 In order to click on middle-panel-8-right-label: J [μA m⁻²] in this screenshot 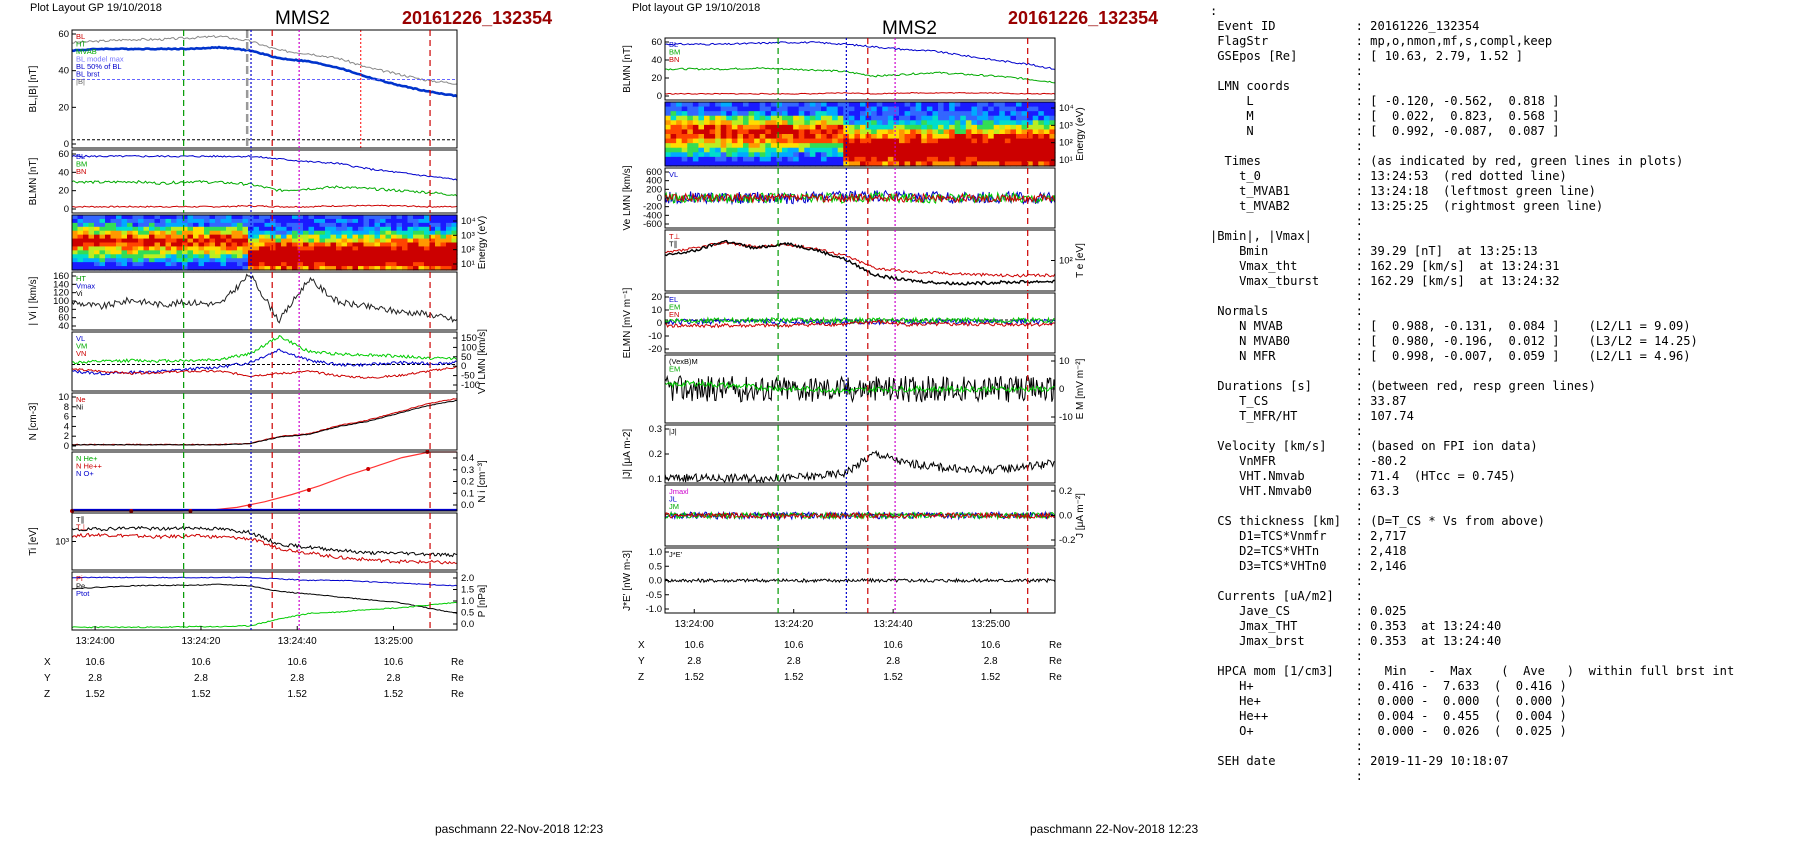, I will do `click(1080, 515)`.